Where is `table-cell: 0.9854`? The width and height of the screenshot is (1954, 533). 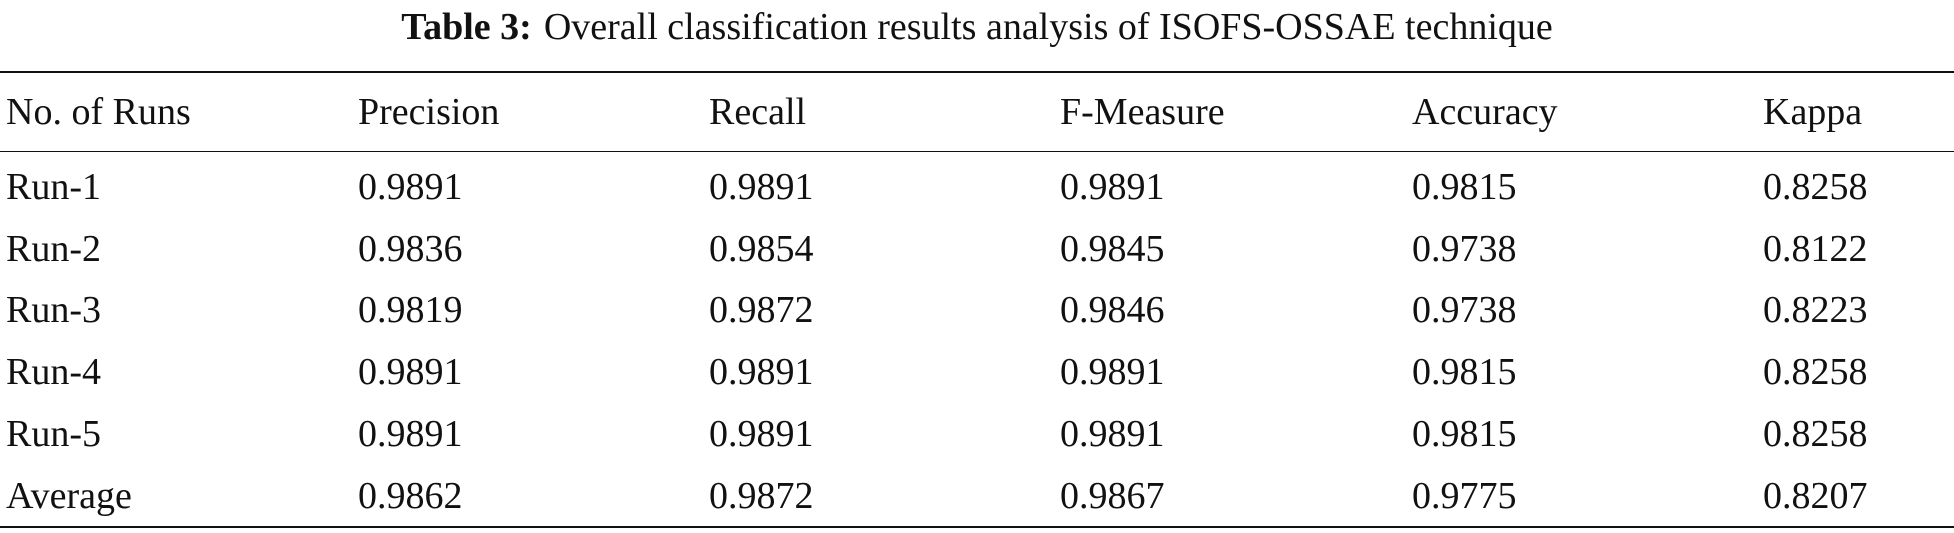
table-cell: 0.9854 is located at coordinates (761, 249).